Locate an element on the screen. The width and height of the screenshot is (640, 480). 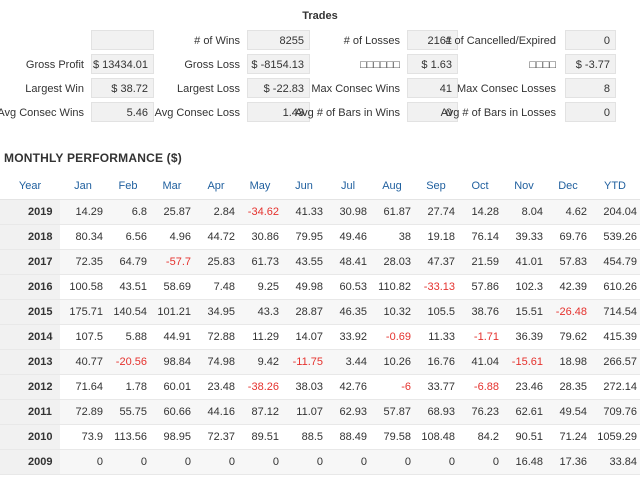
month-value-cell: 3.44 is located at coordinates (348, 362).